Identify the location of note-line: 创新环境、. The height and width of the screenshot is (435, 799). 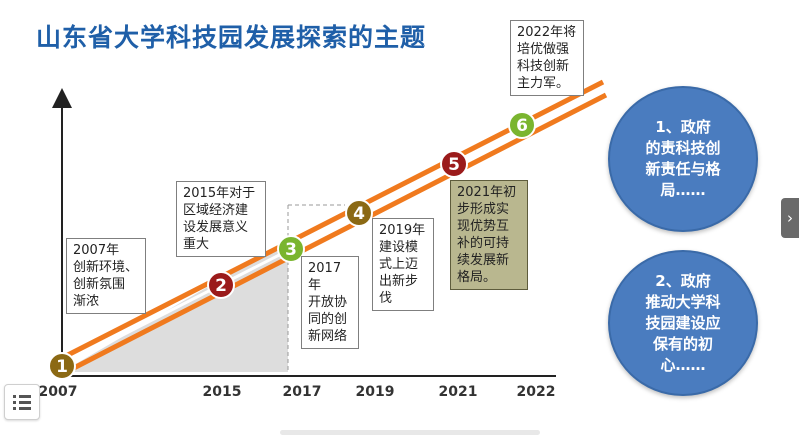
(106, 267).